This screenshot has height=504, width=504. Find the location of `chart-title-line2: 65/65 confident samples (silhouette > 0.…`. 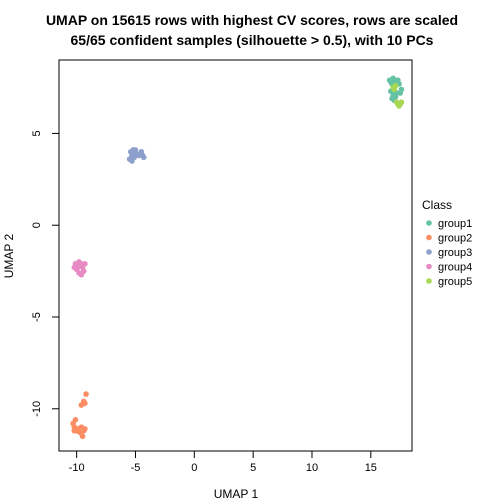

chart-title-line2: 65/65 confident samples (silhouette > 0.… is located at coordinates (252, 40).